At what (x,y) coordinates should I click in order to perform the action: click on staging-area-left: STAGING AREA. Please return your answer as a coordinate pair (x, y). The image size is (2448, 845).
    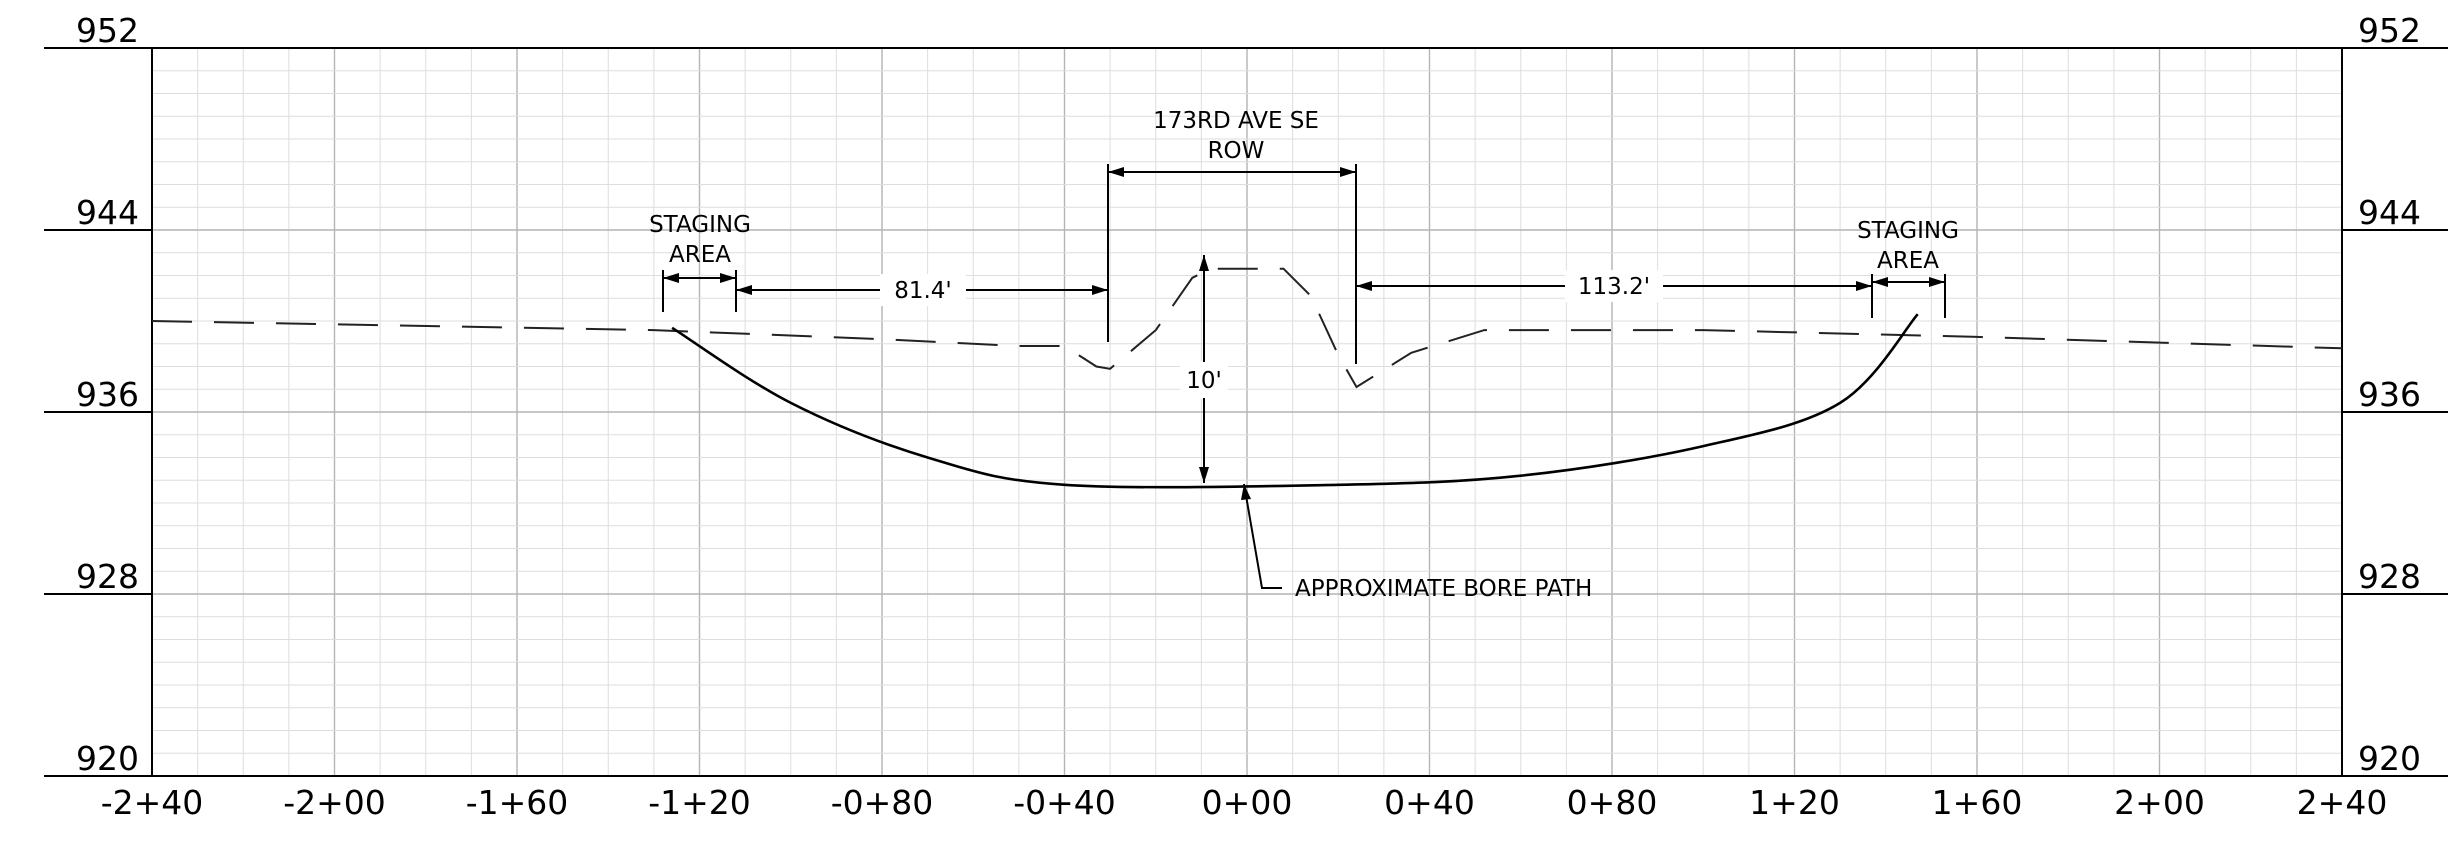
    Looking at the image, I should click on (700, 262).